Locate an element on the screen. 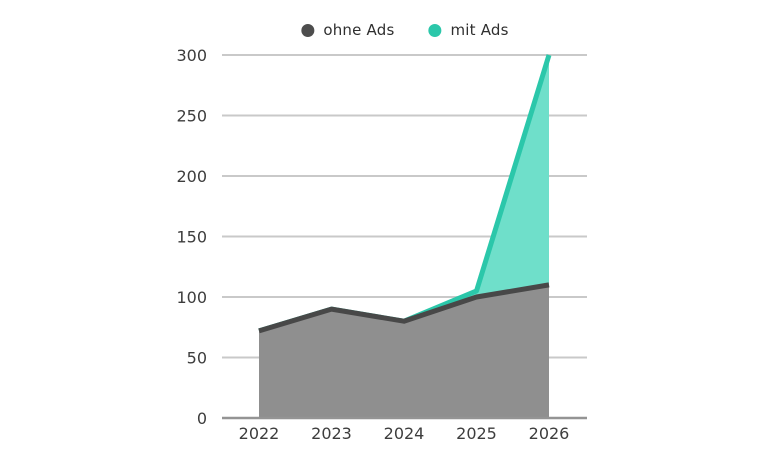  legend-dot-mit-ads-icon is located at coordinates (435, 30).